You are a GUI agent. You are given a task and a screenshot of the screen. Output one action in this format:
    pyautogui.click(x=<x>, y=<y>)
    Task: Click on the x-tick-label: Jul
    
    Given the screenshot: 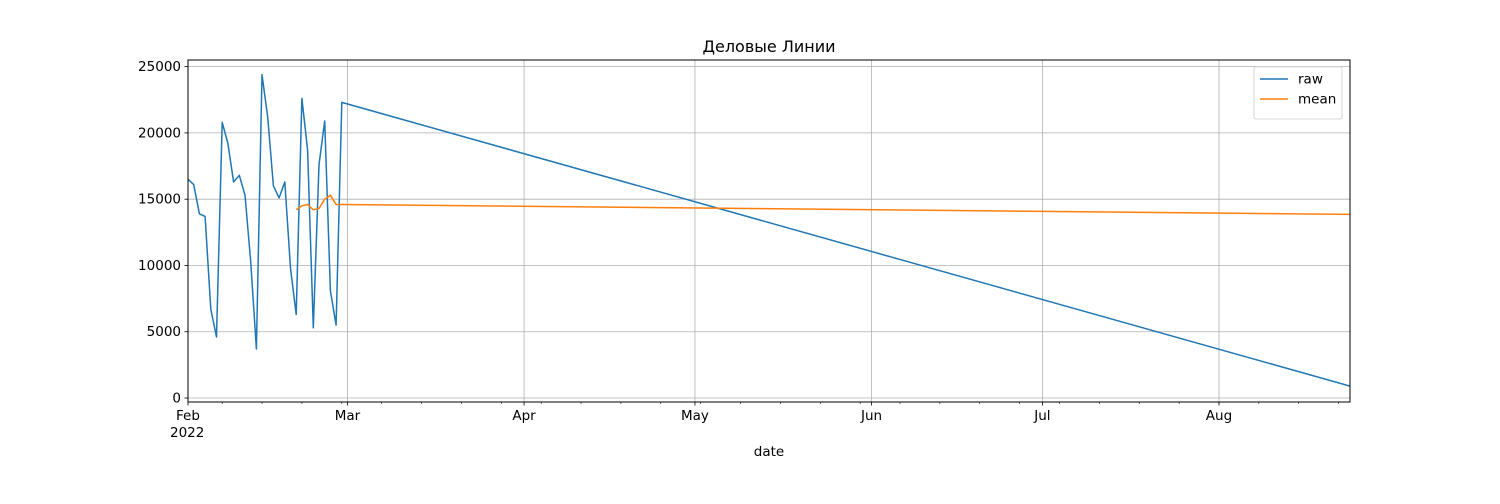 What is the action you would take?
    pyautogui.click(x=1041, y=416)
    